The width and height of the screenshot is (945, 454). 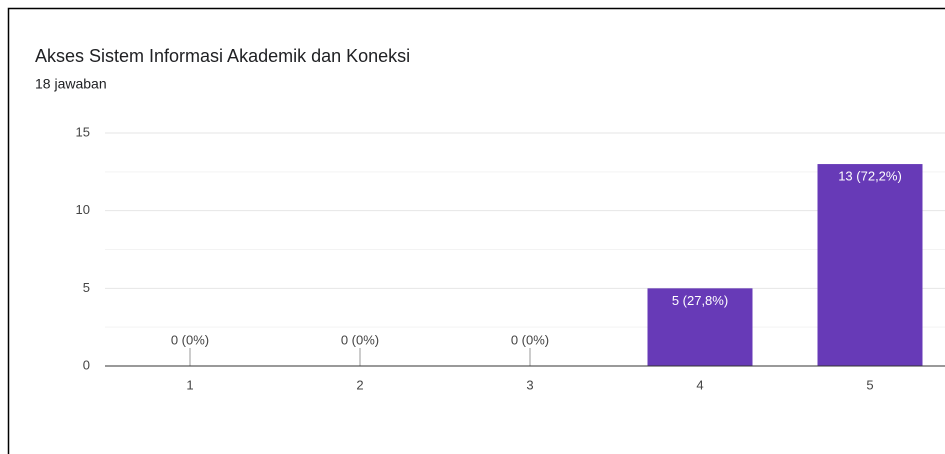 What do you see at coordinates (86, 287) in the screenshot?
I see `y-tick-label: 5` at bounding box center [86, 287].